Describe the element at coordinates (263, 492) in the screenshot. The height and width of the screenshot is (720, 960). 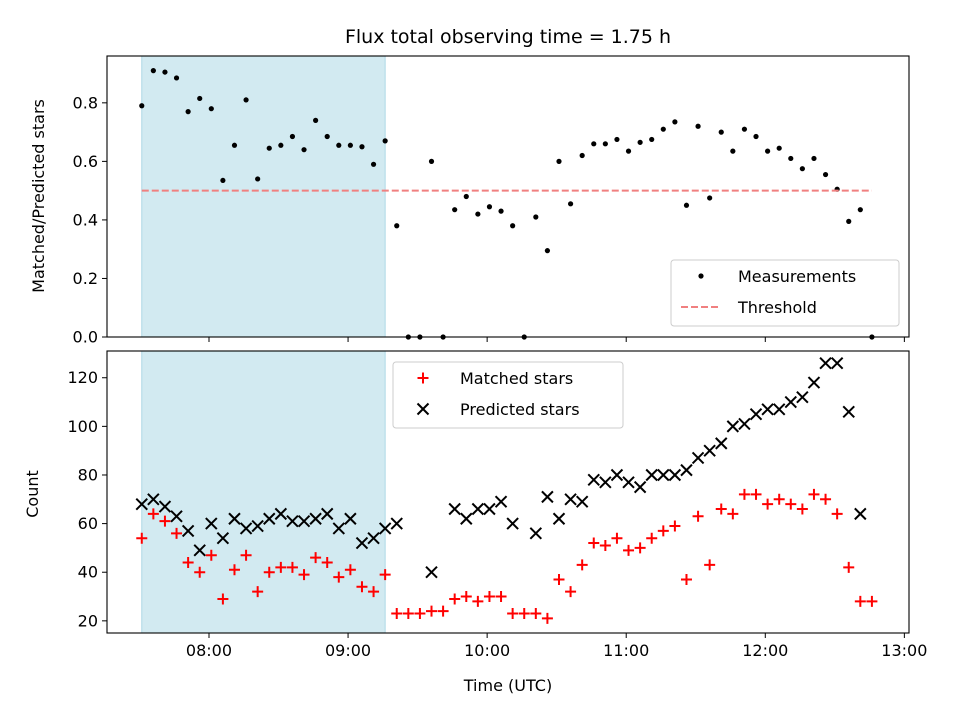
I see `shaded-observing-interval` at that location.